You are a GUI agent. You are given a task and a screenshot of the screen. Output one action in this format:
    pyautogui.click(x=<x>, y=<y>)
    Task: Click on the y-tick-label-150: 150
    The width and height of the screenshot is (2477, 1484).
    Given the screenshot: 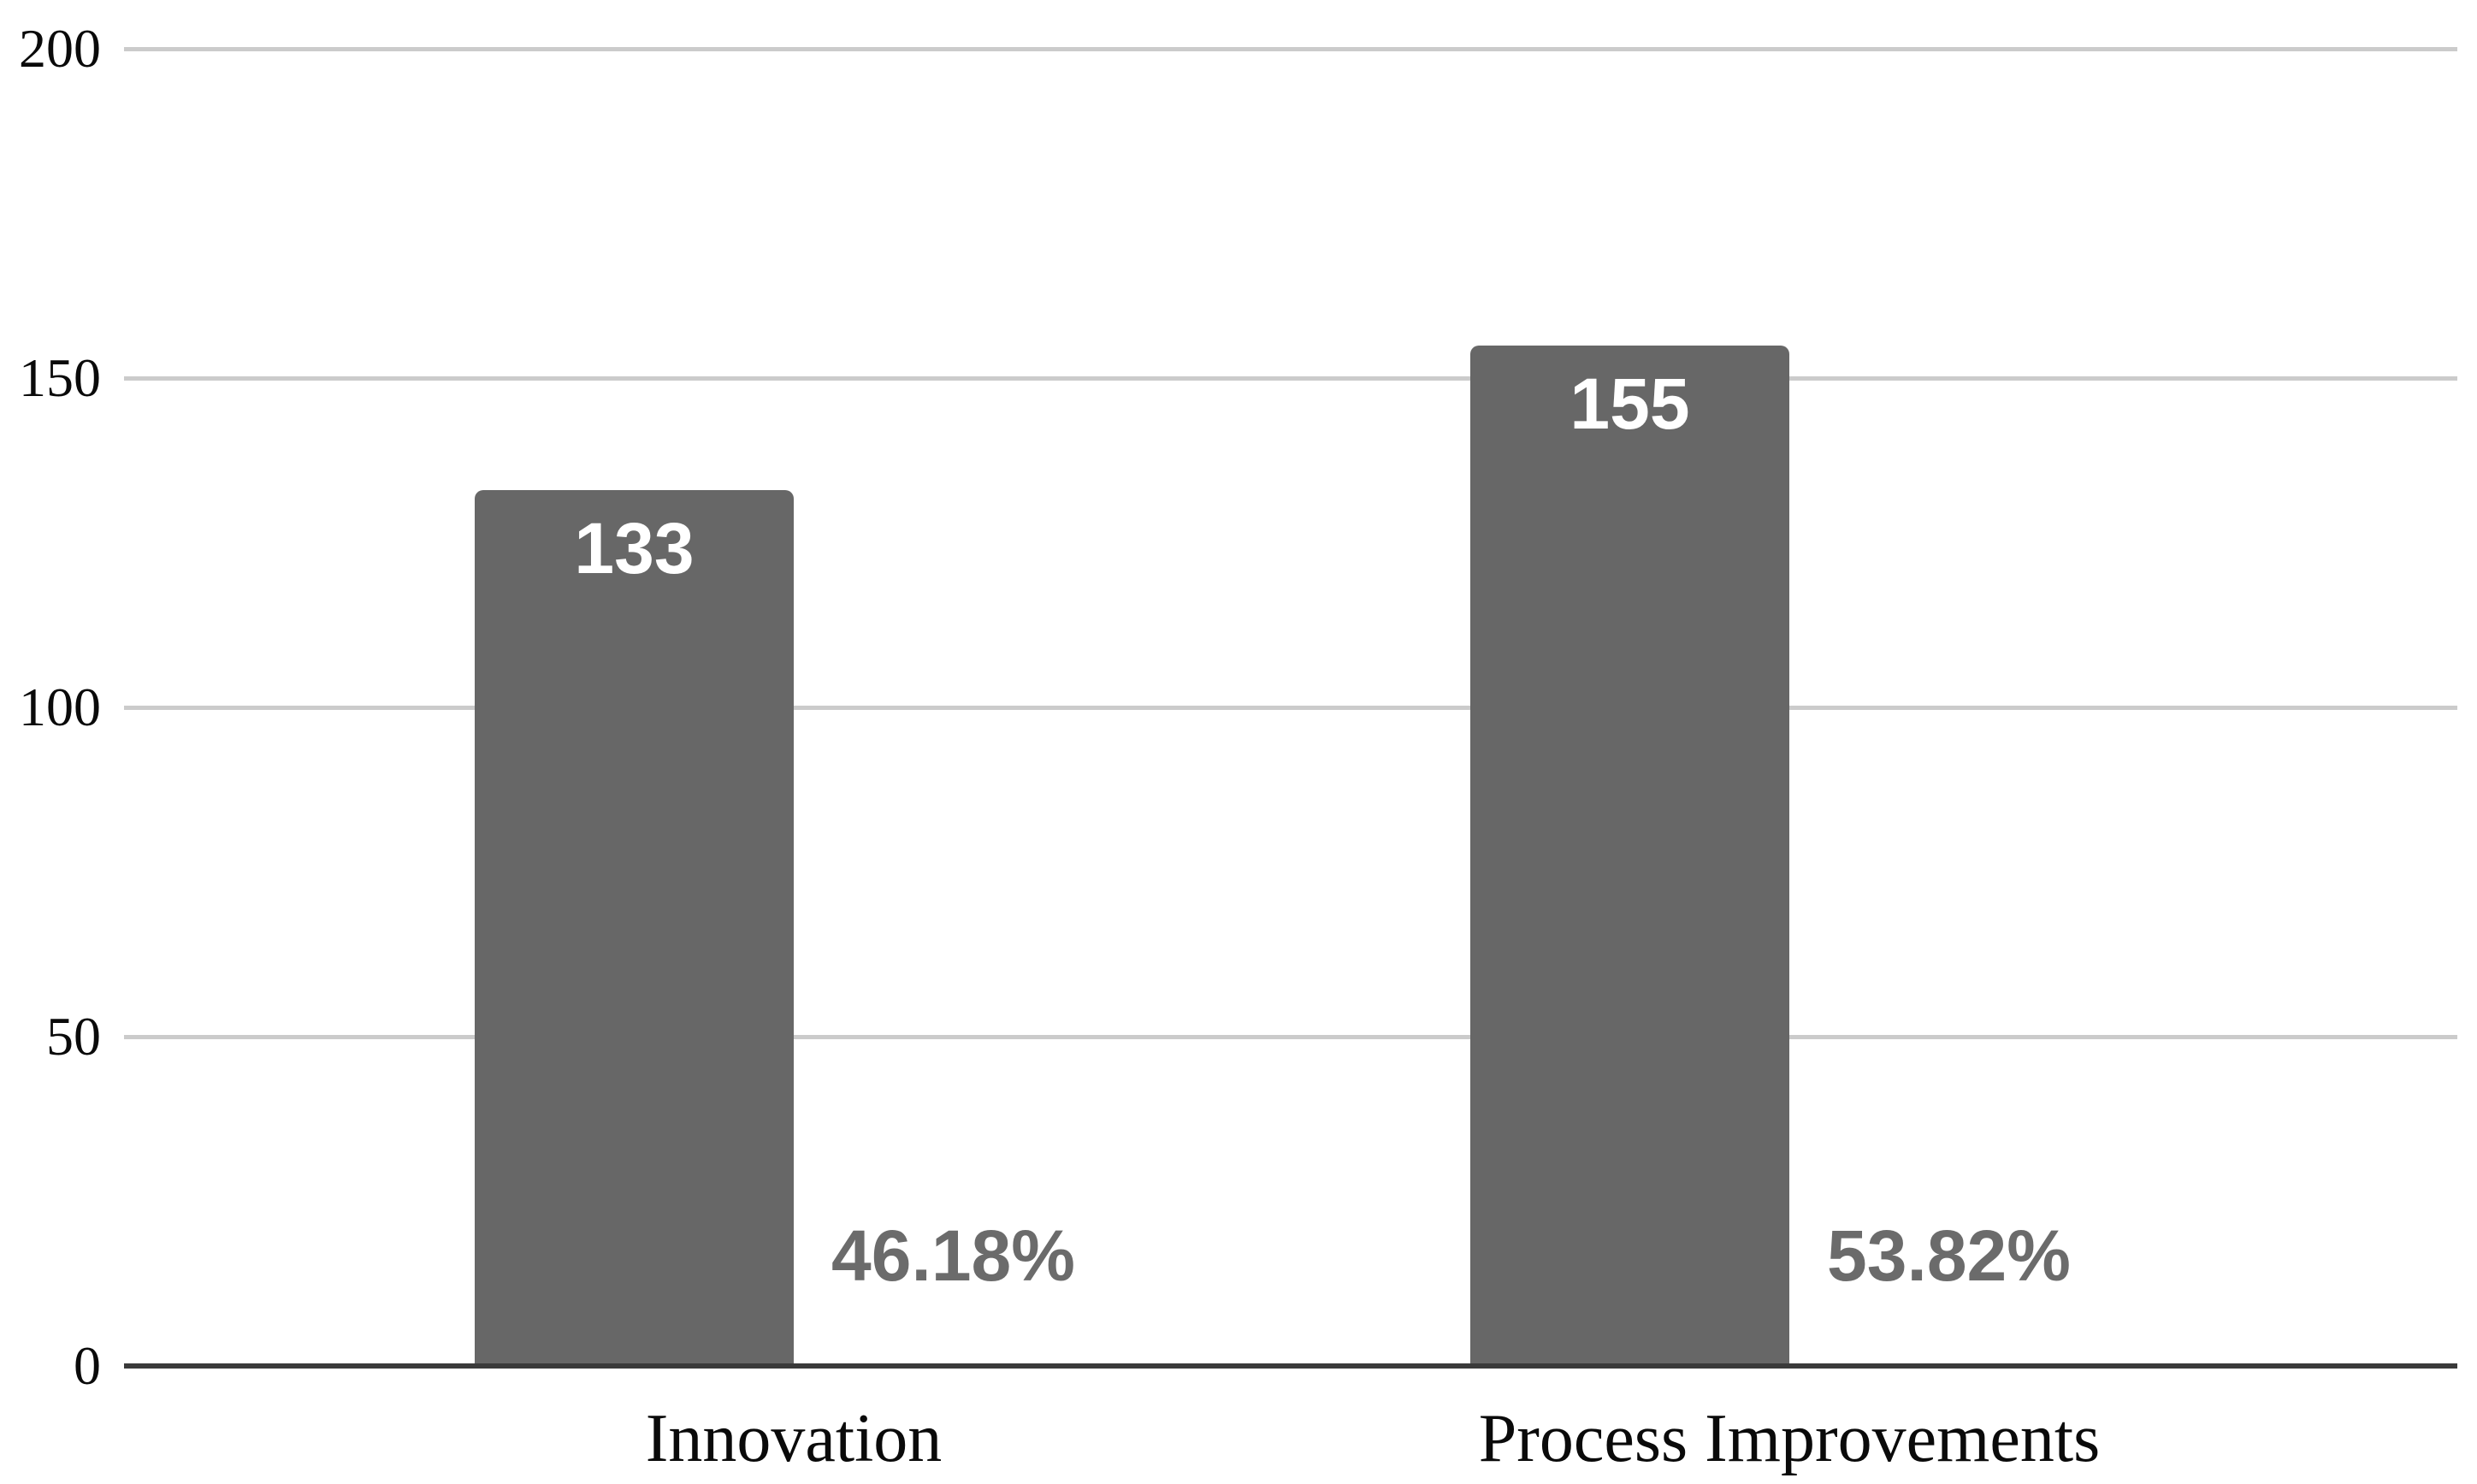 What is the action you would take?
    pyautogui.click(x=60, y=377)
    